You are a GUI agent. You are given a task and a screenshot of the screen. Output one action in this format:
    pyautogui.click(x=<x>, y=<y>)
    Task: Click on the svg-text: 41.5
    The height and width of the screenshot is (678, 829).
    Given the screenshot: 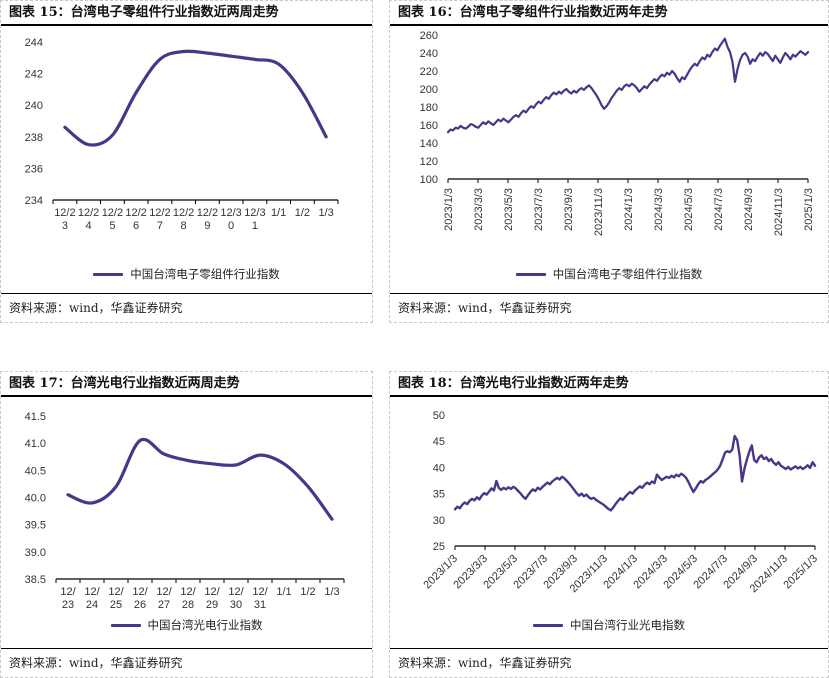 What is the action you would take?
    pyautogui.click(x=35, y=417)
    